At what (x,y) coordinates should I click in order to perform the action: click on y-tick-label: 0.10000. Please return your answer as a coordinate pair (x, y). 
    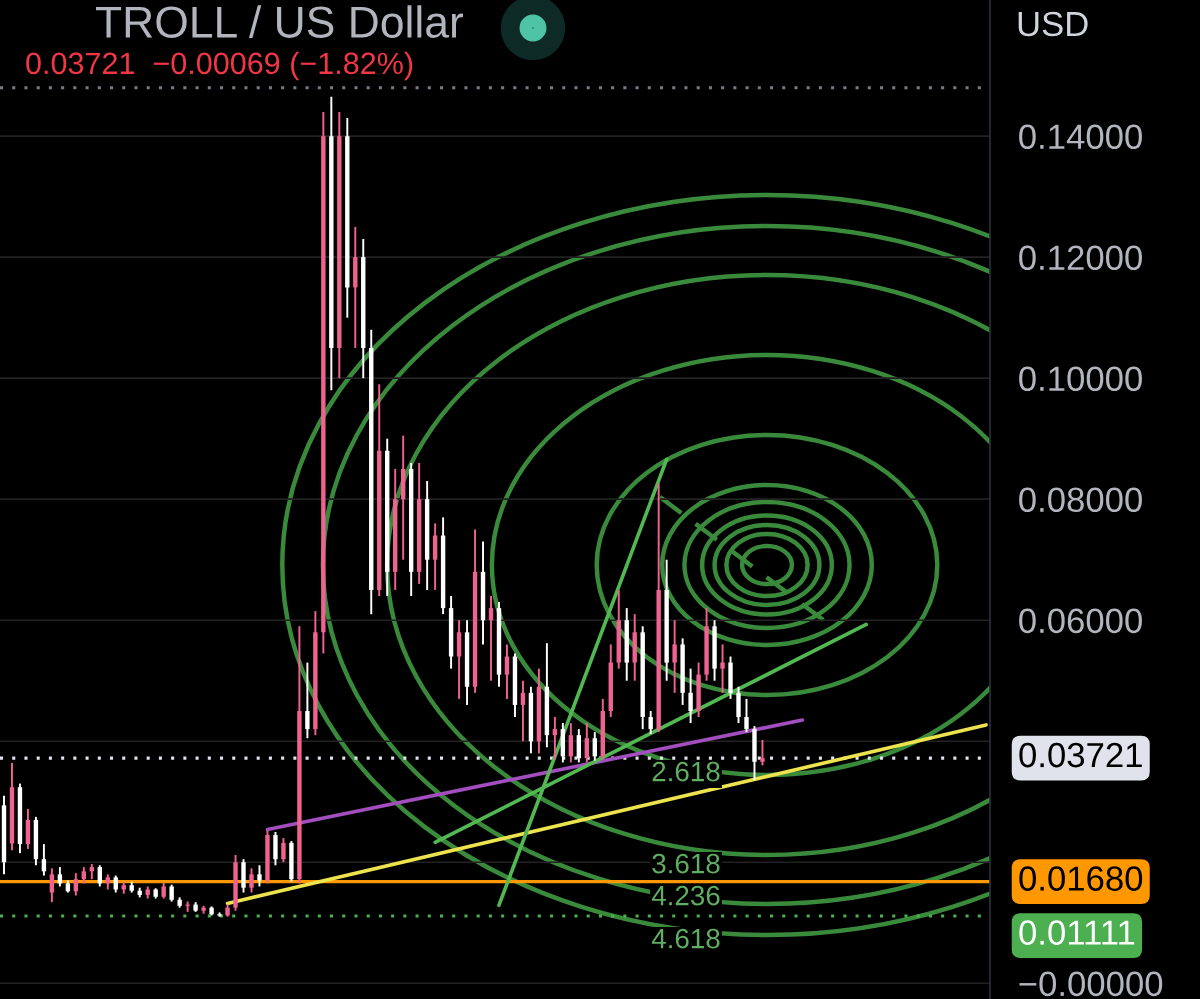
    Looking at the image, I should click on (1080, 379).